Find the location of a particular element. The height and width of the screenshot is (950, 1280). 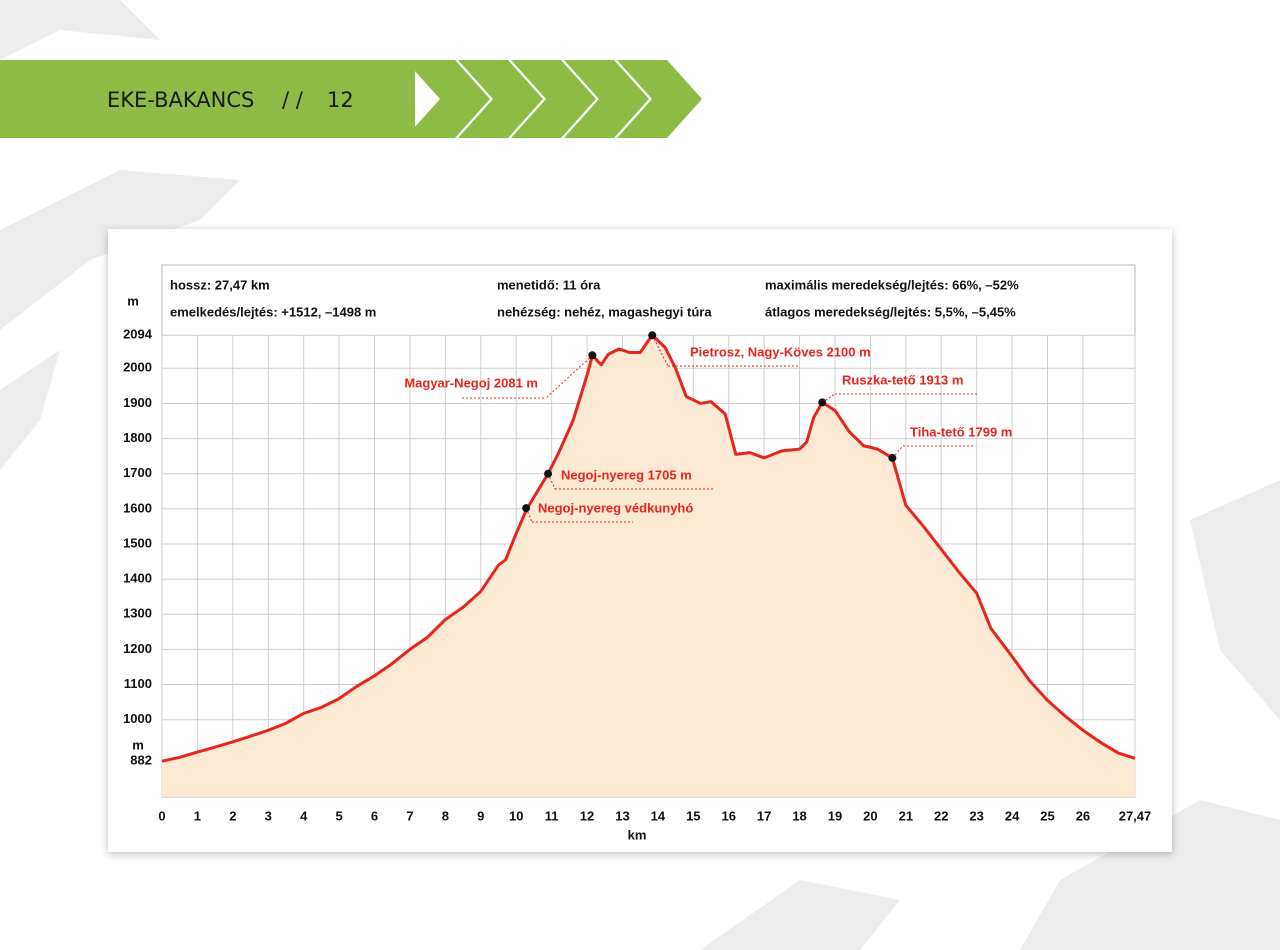

y-tick-label: 2094 is located at coordinates (138, 334).